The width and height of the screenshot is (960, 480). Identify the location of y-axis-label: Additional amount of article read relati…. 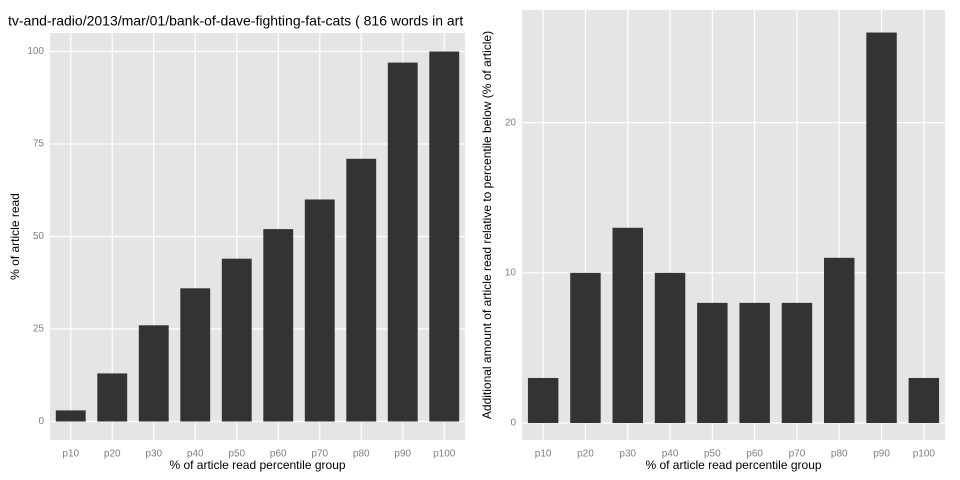
(487, 225).